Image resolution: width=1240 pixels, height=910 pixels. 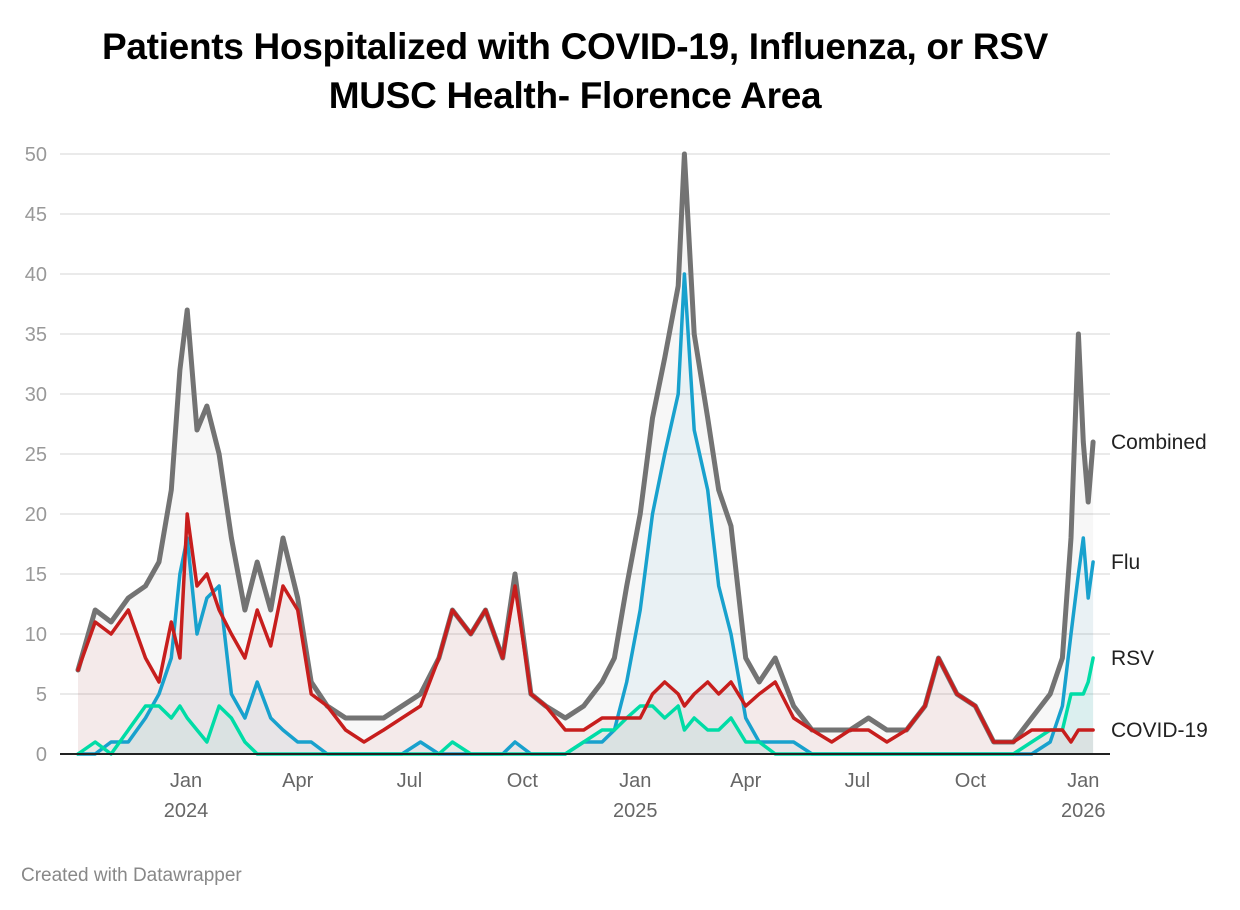 What do you see at coordinates (36, 215) in the screenshot?
I see `y-tick-label: 45` at bounding box center [36, 215].